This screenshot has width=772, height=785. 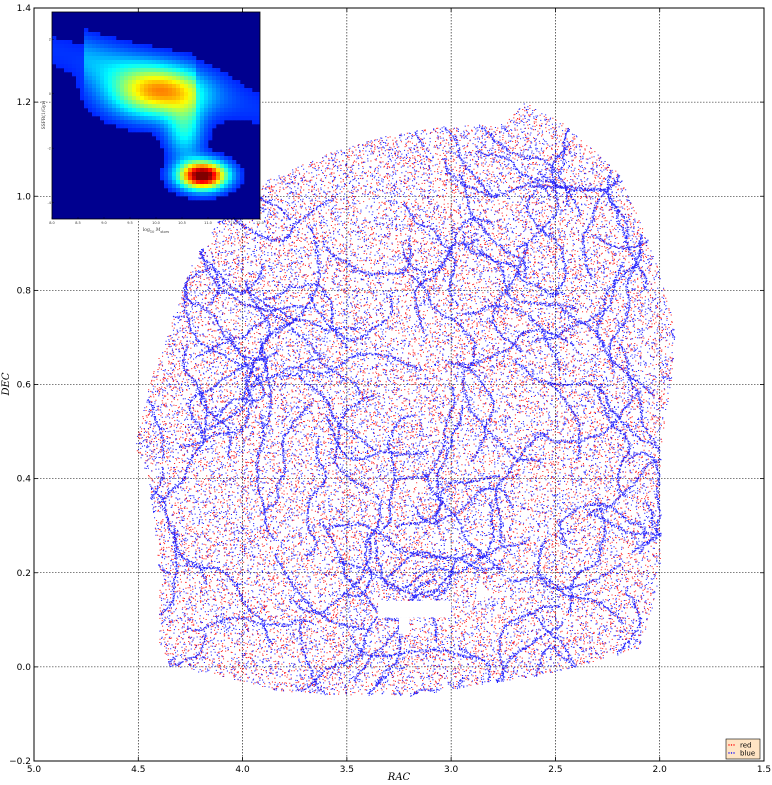 What do you see at coordinates (731, 745) in the screenshot?
I see `legend-marker-red` at bounding box center [731, 745].